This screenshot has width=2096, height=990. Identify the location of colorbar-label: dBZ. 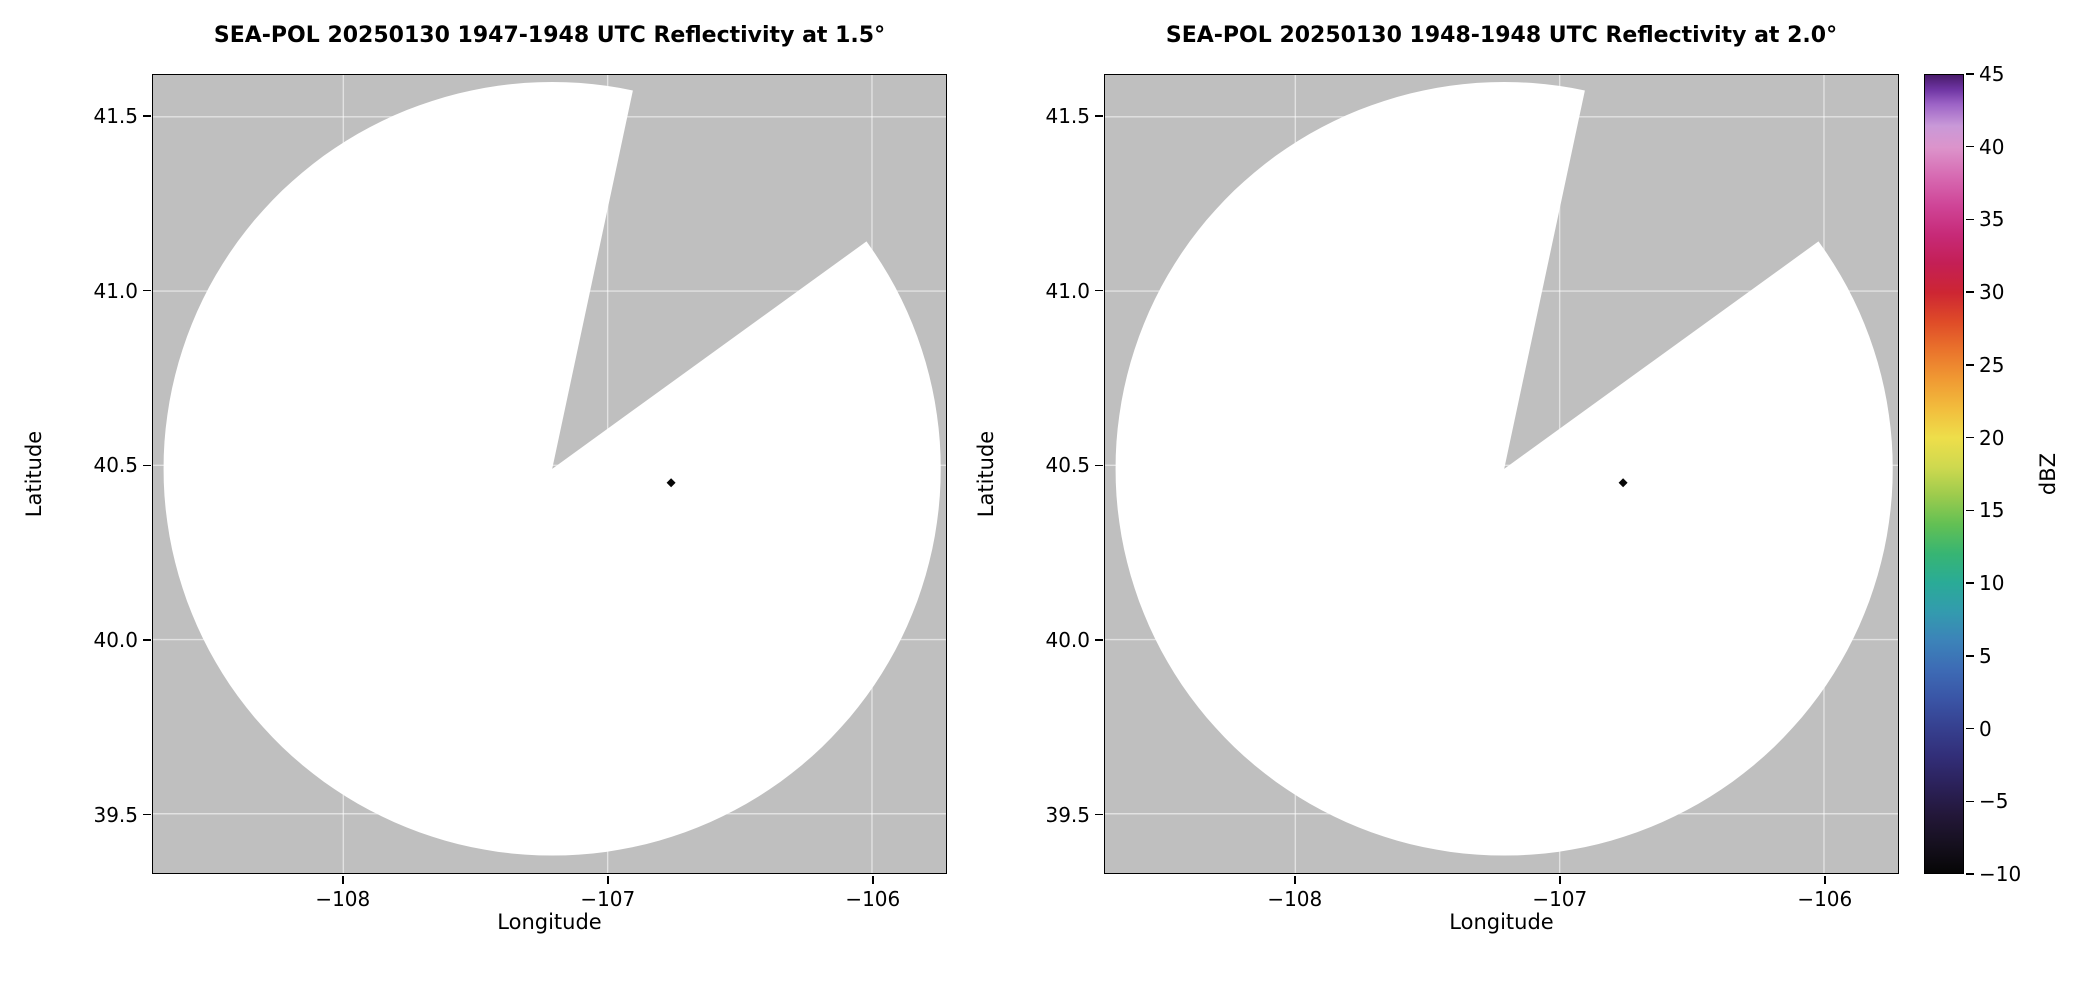
(2048, 474).